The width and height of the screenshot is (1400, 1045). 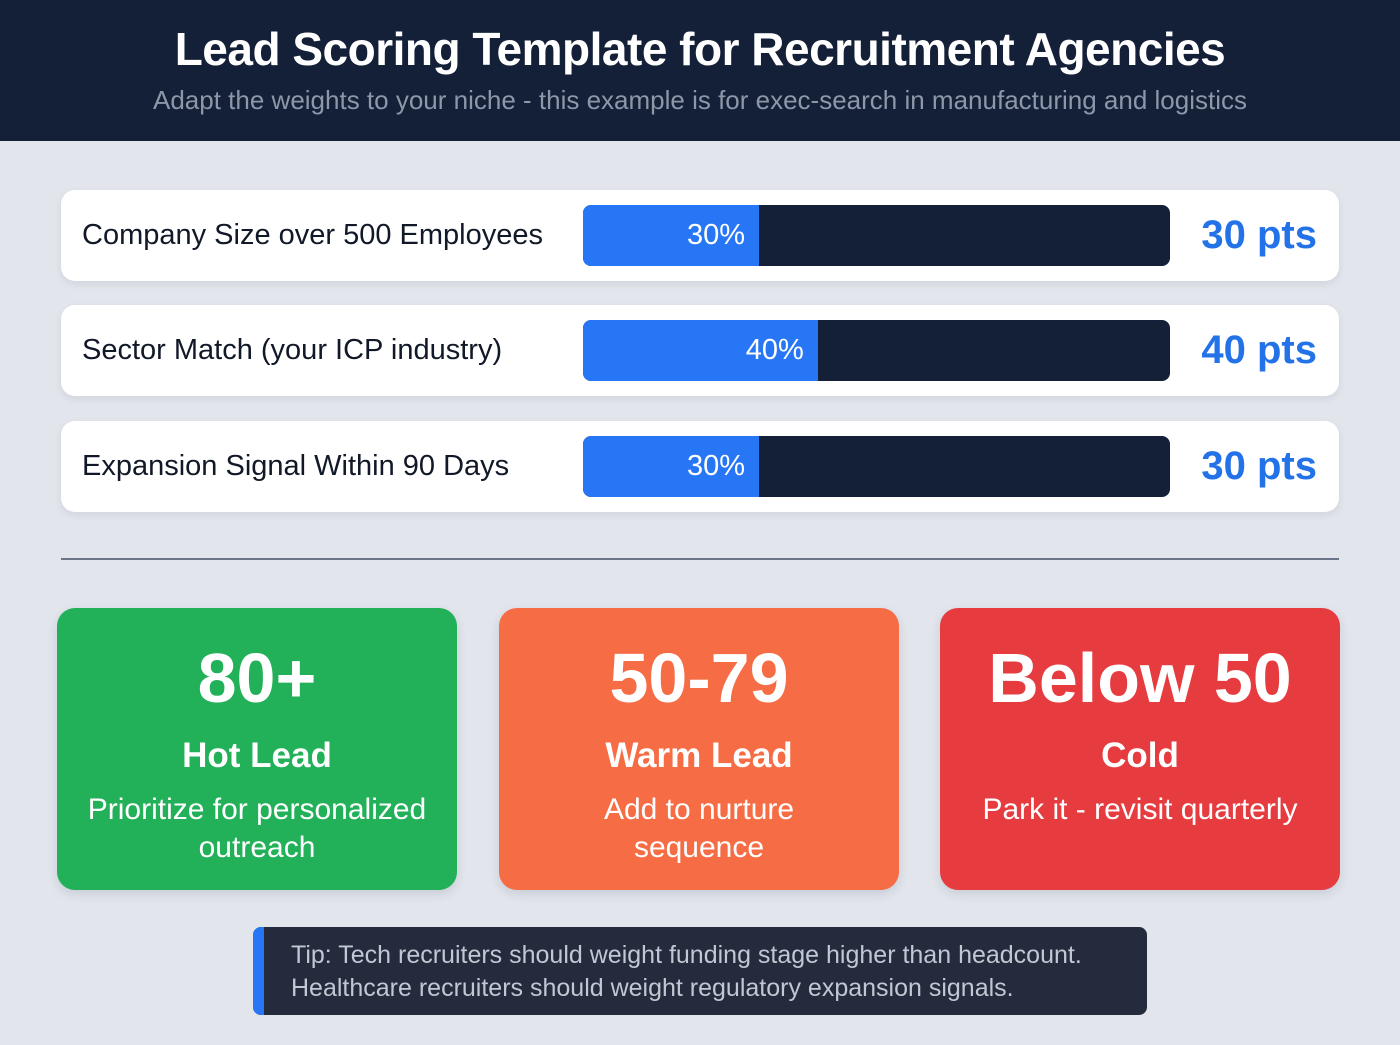 What do you see at coordinates (257, 755) in the screenshot?
I see `tier-name: Hot Lead` at bounding box center [257, 755].